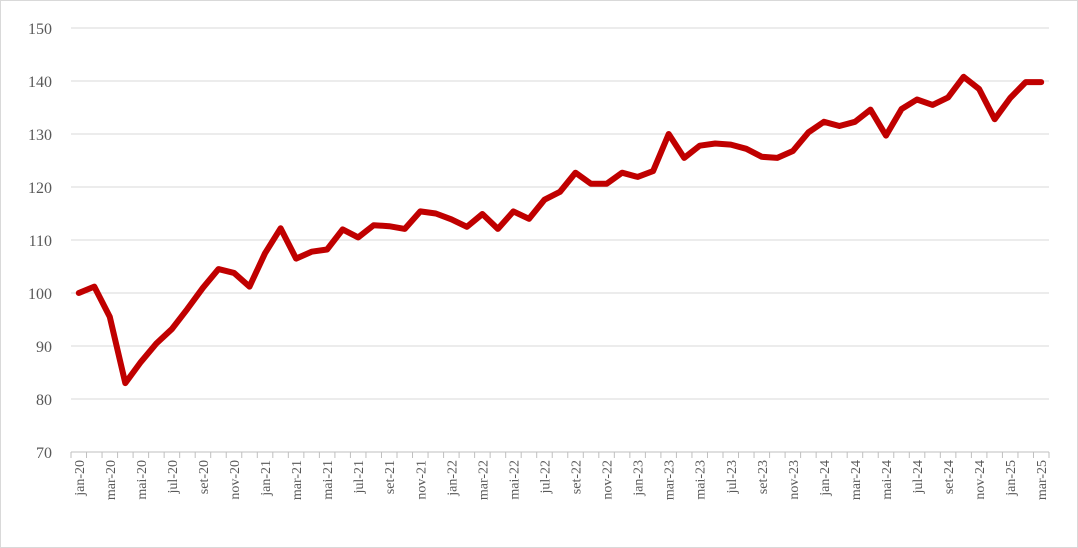 The width and height of the screenshot is (1078, 548). What do you see at coordinates (111, 480) in the screenshot?
I see `x-tick-label: mar-20` at bounding box center [111, 480].